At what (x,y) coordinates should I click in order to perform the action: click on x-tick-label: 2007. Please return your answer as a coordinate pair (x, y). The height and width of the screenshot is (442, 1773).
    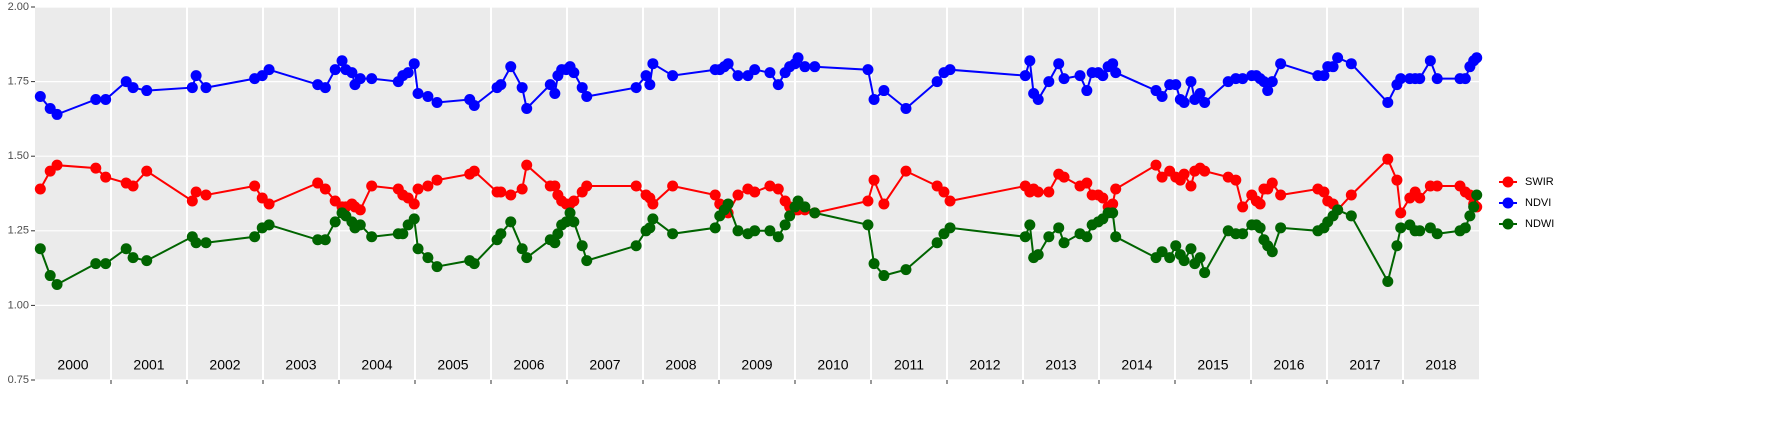
    Looking at the image, I should click on (604, 365).